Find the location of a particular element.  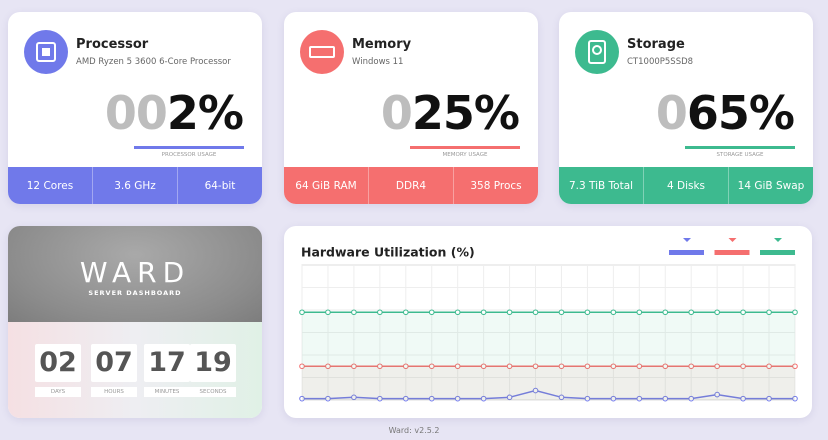

stat: 7.3 TiB Total is located at coordinates (601, 185).